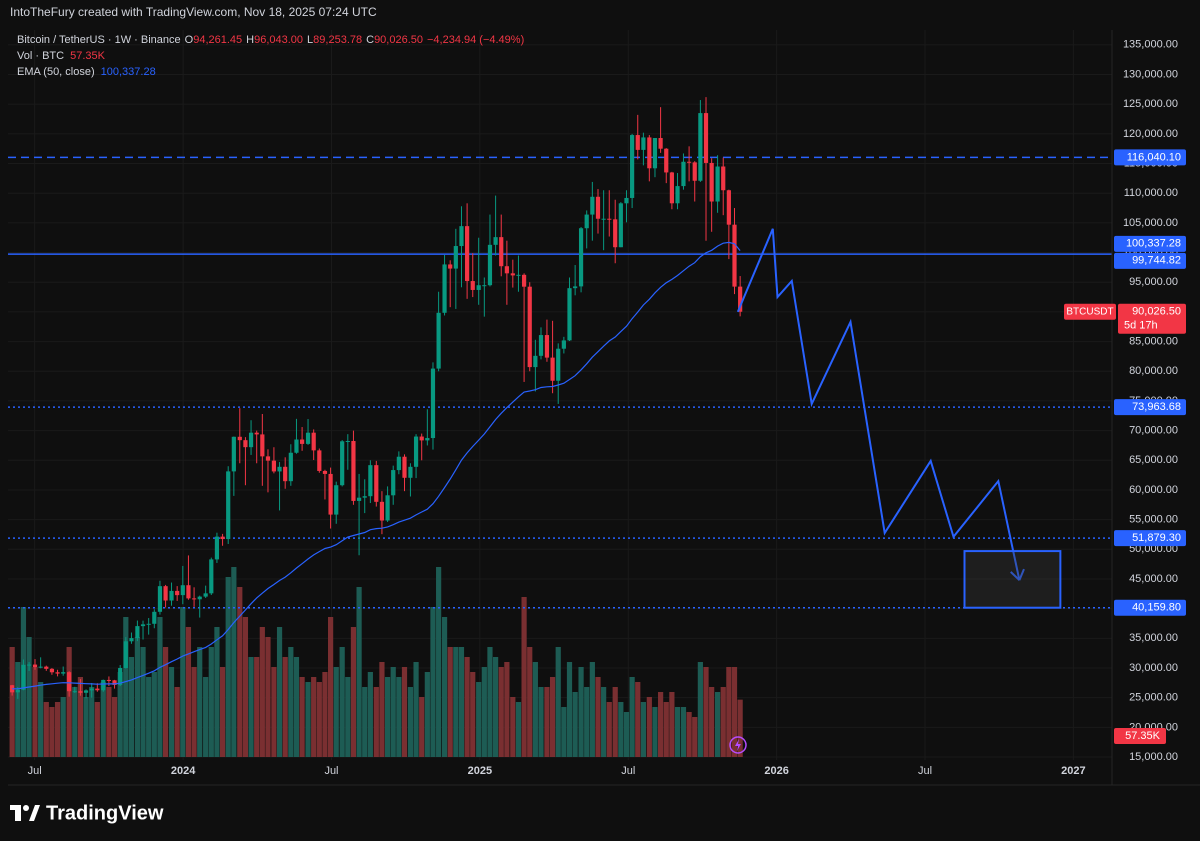 The image size is (1200, 841). What do you see at coordinates (1089, 311) in the screenshot?
I see `price-tag: BTCUSDT` at bounding box center [1089, 311].